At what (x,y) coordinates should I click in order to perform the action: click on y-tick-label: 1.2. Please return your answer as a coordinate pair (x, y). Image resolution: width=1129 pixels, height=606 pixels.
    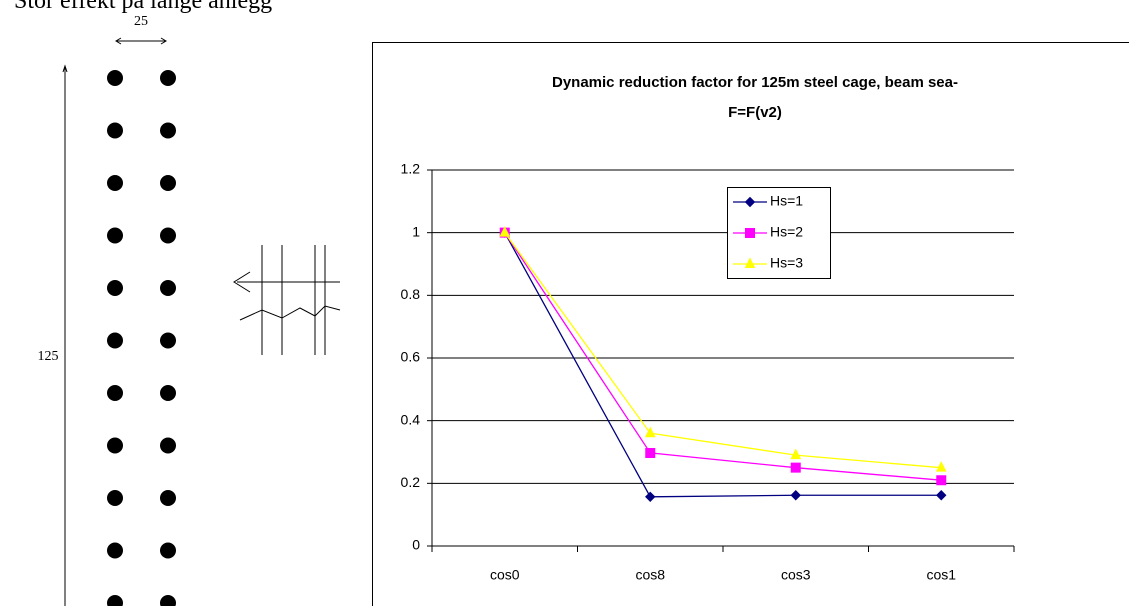
    Looking at the image, I should click on (411, 169).